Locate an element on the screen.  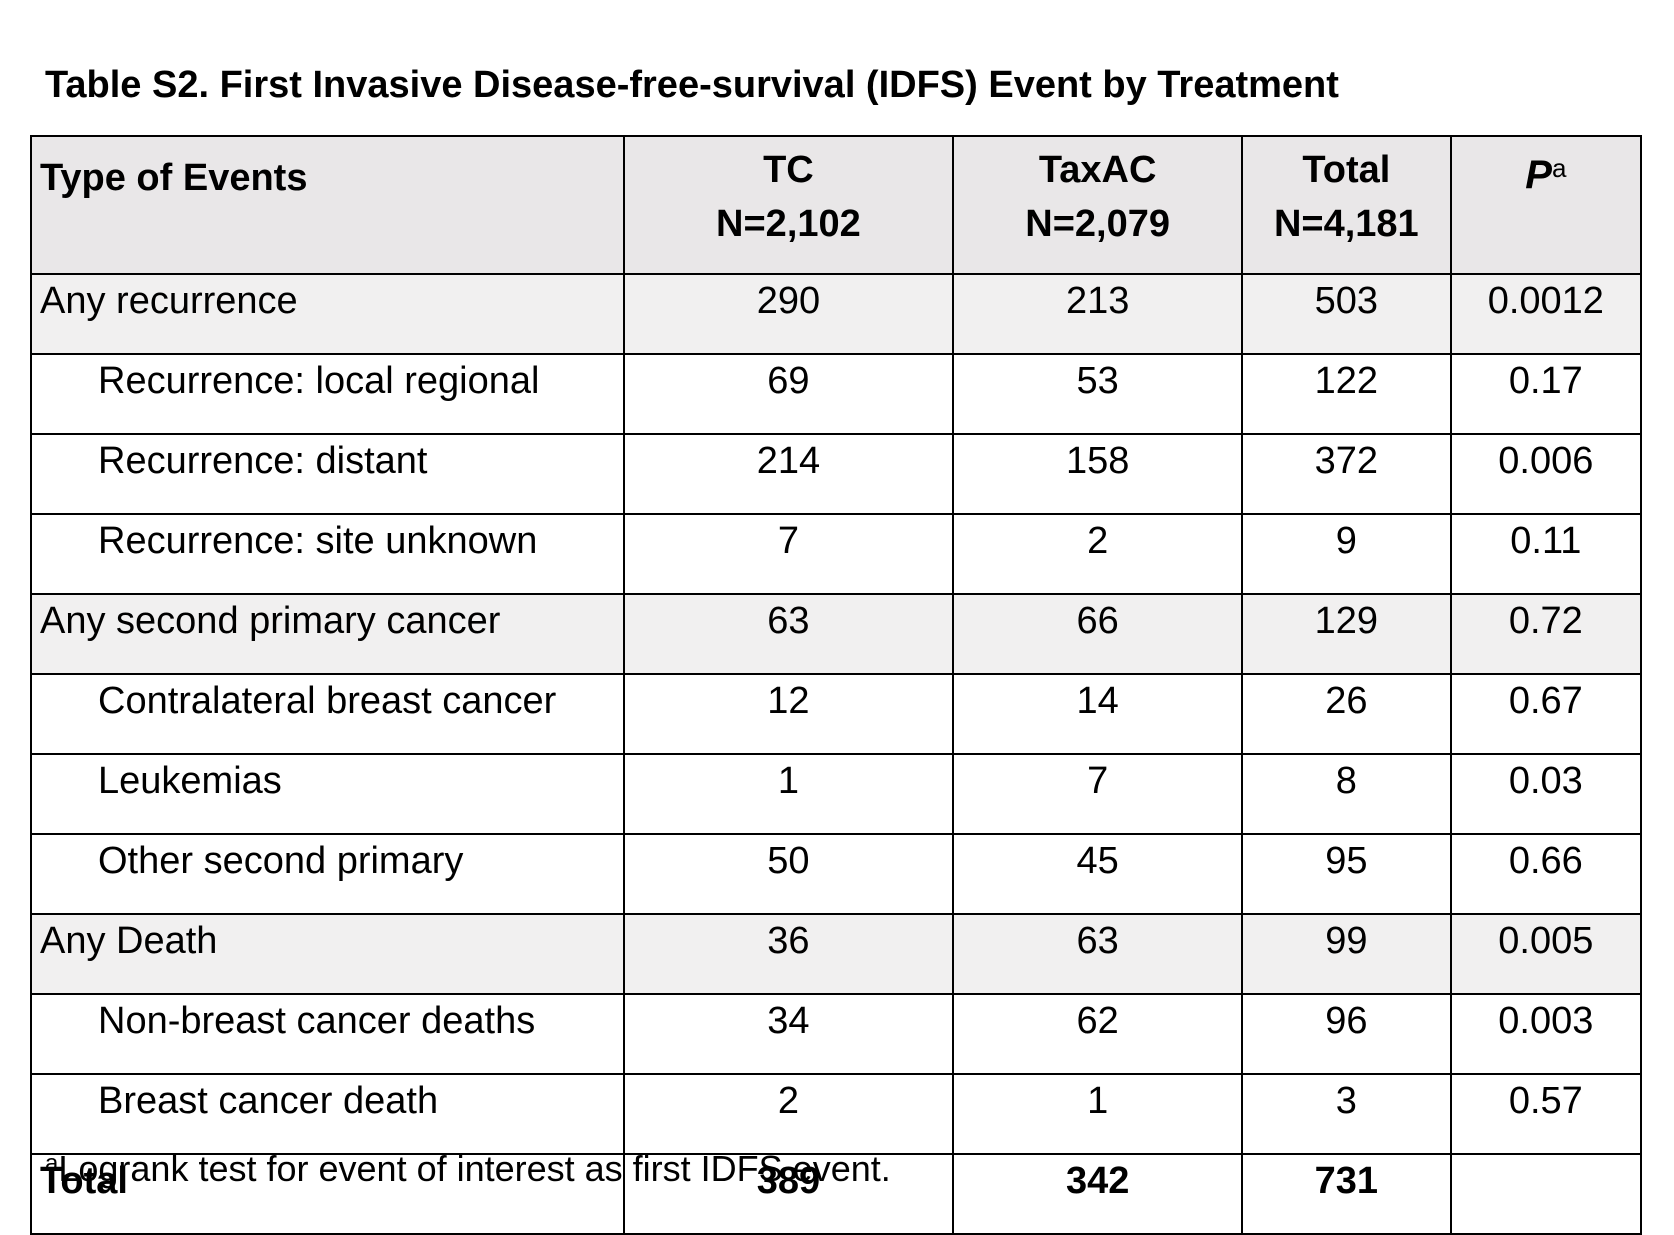
header-tc: TC N=2,102 is located at coordinates (788, 205).